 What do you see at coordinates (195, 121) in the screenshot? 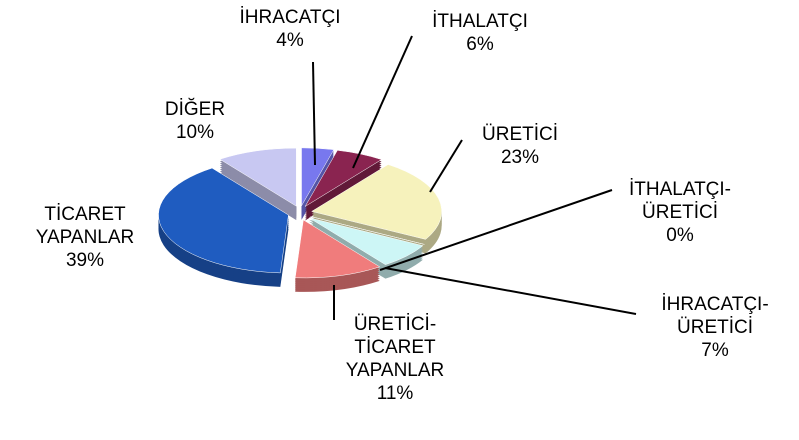
I see `slice-label: DİĞER 10%` at bounding box center [195, 121].